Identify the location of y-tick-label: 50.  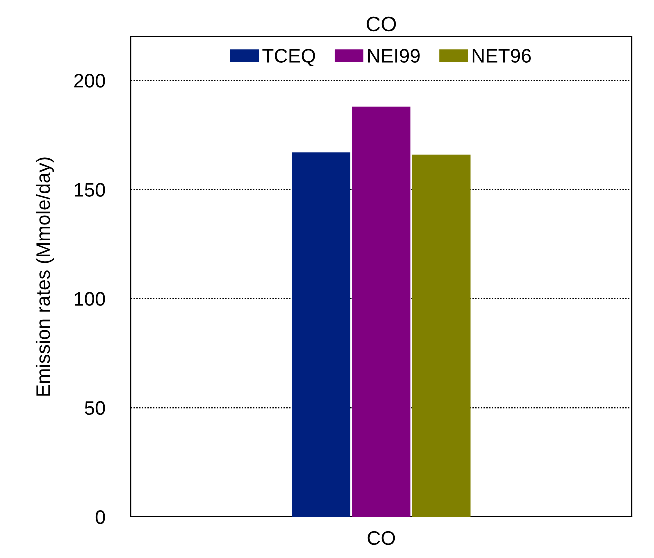
(95, 408).